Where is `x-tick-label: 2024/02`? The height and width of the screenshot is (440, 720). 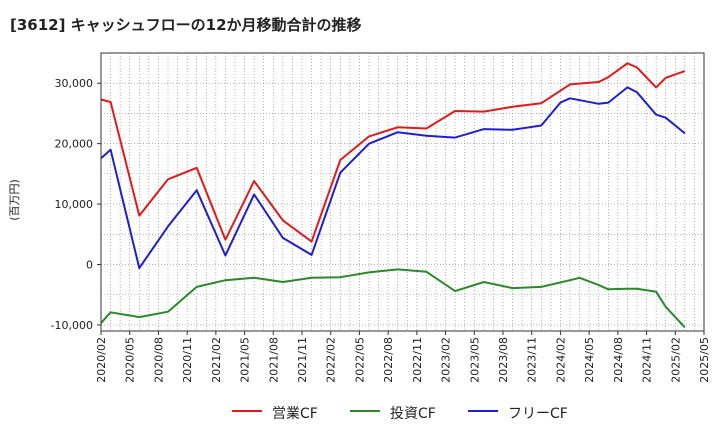
x-tick-label: 2024/02 is located at coordinates (560, 360).